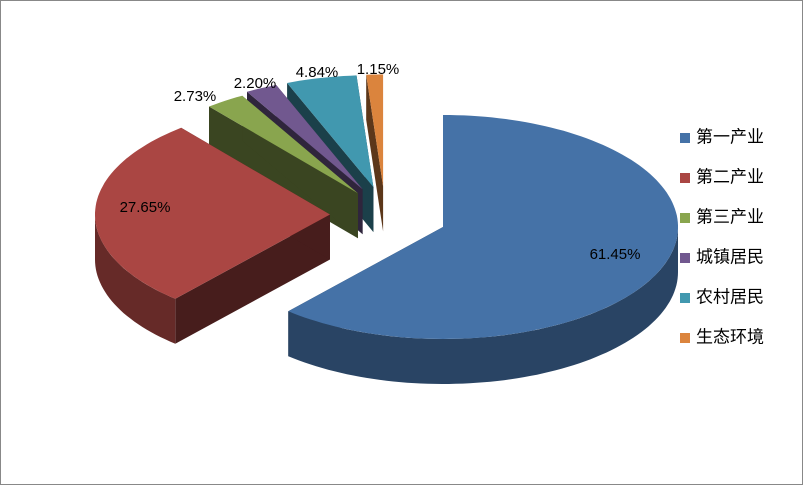  I want to click on data-label: 2.20%, so click(255, 83).